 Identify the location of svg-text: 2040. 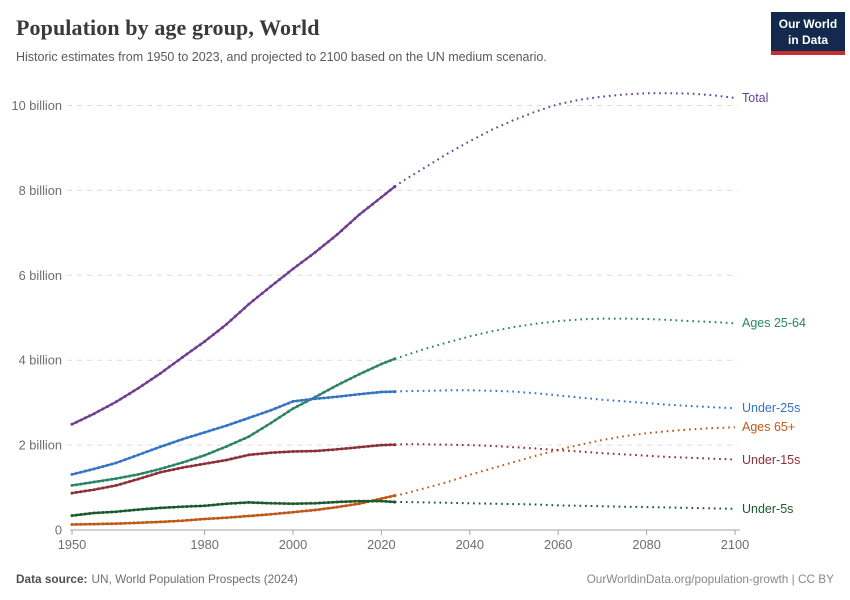
(470, 544).